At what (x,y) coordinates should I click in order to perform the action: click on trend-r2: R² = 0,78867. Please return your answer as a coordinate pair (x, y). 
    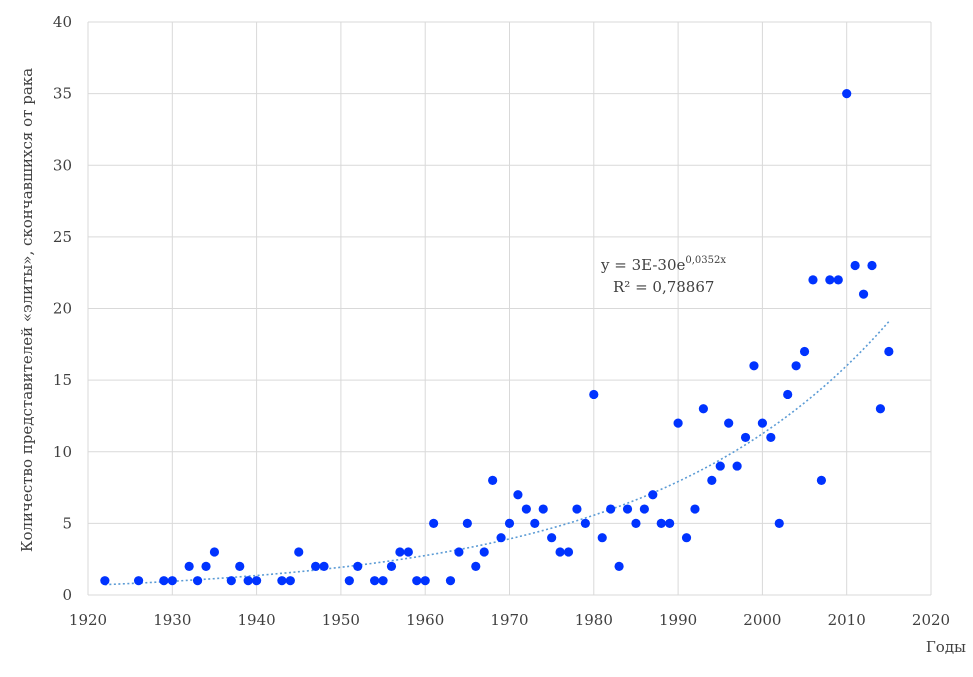
    Looking at the image, I should click on (663, 287).